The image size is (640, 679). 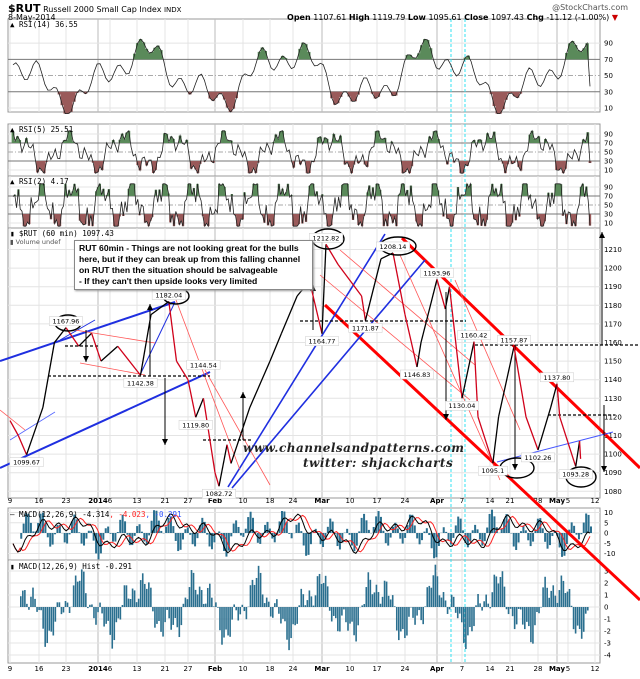 I want to click on price-label: 1093.28, so click(x=575, y=475).